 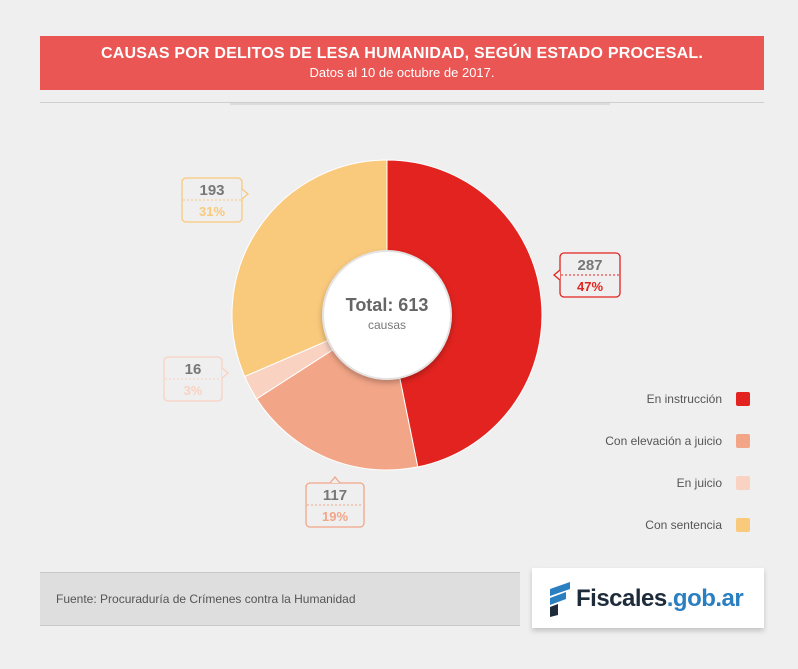 What do you see at coordinates (464, 313) in the screenshot?
I see `pie-slice-en-instruccion` at bounding box center [464, 313].